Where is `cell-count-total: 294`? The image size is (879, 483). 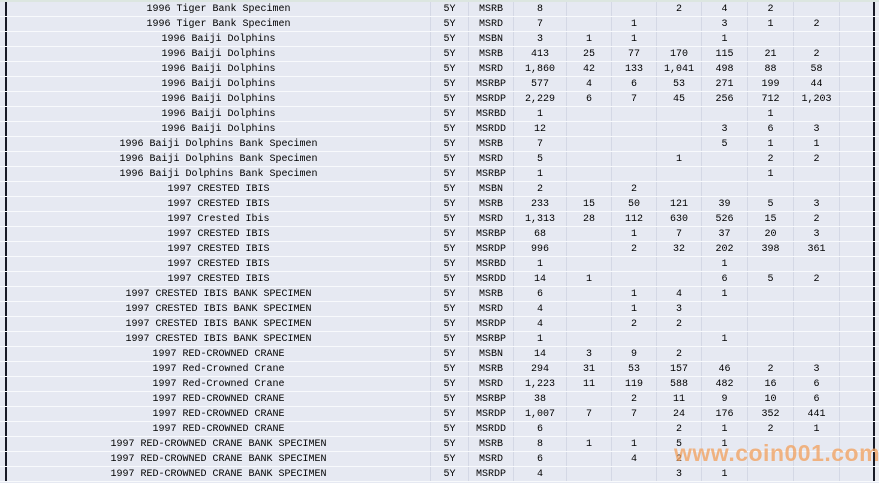
cell-count-total: 294 is located at coordinates (540, 369).